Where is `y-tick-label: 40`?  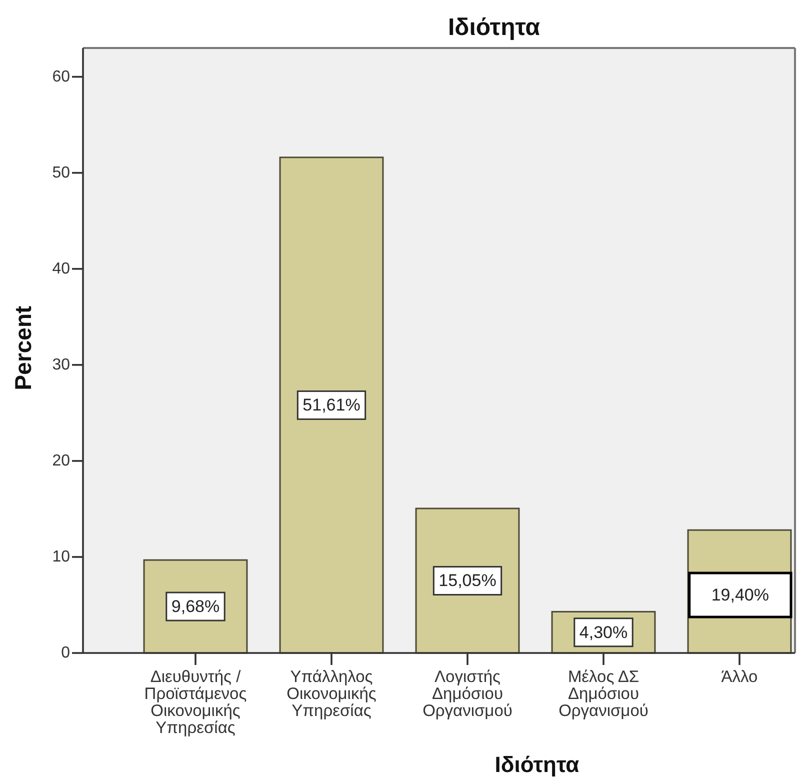
y-tick-label: 40 is located at coordinates (61, 269).